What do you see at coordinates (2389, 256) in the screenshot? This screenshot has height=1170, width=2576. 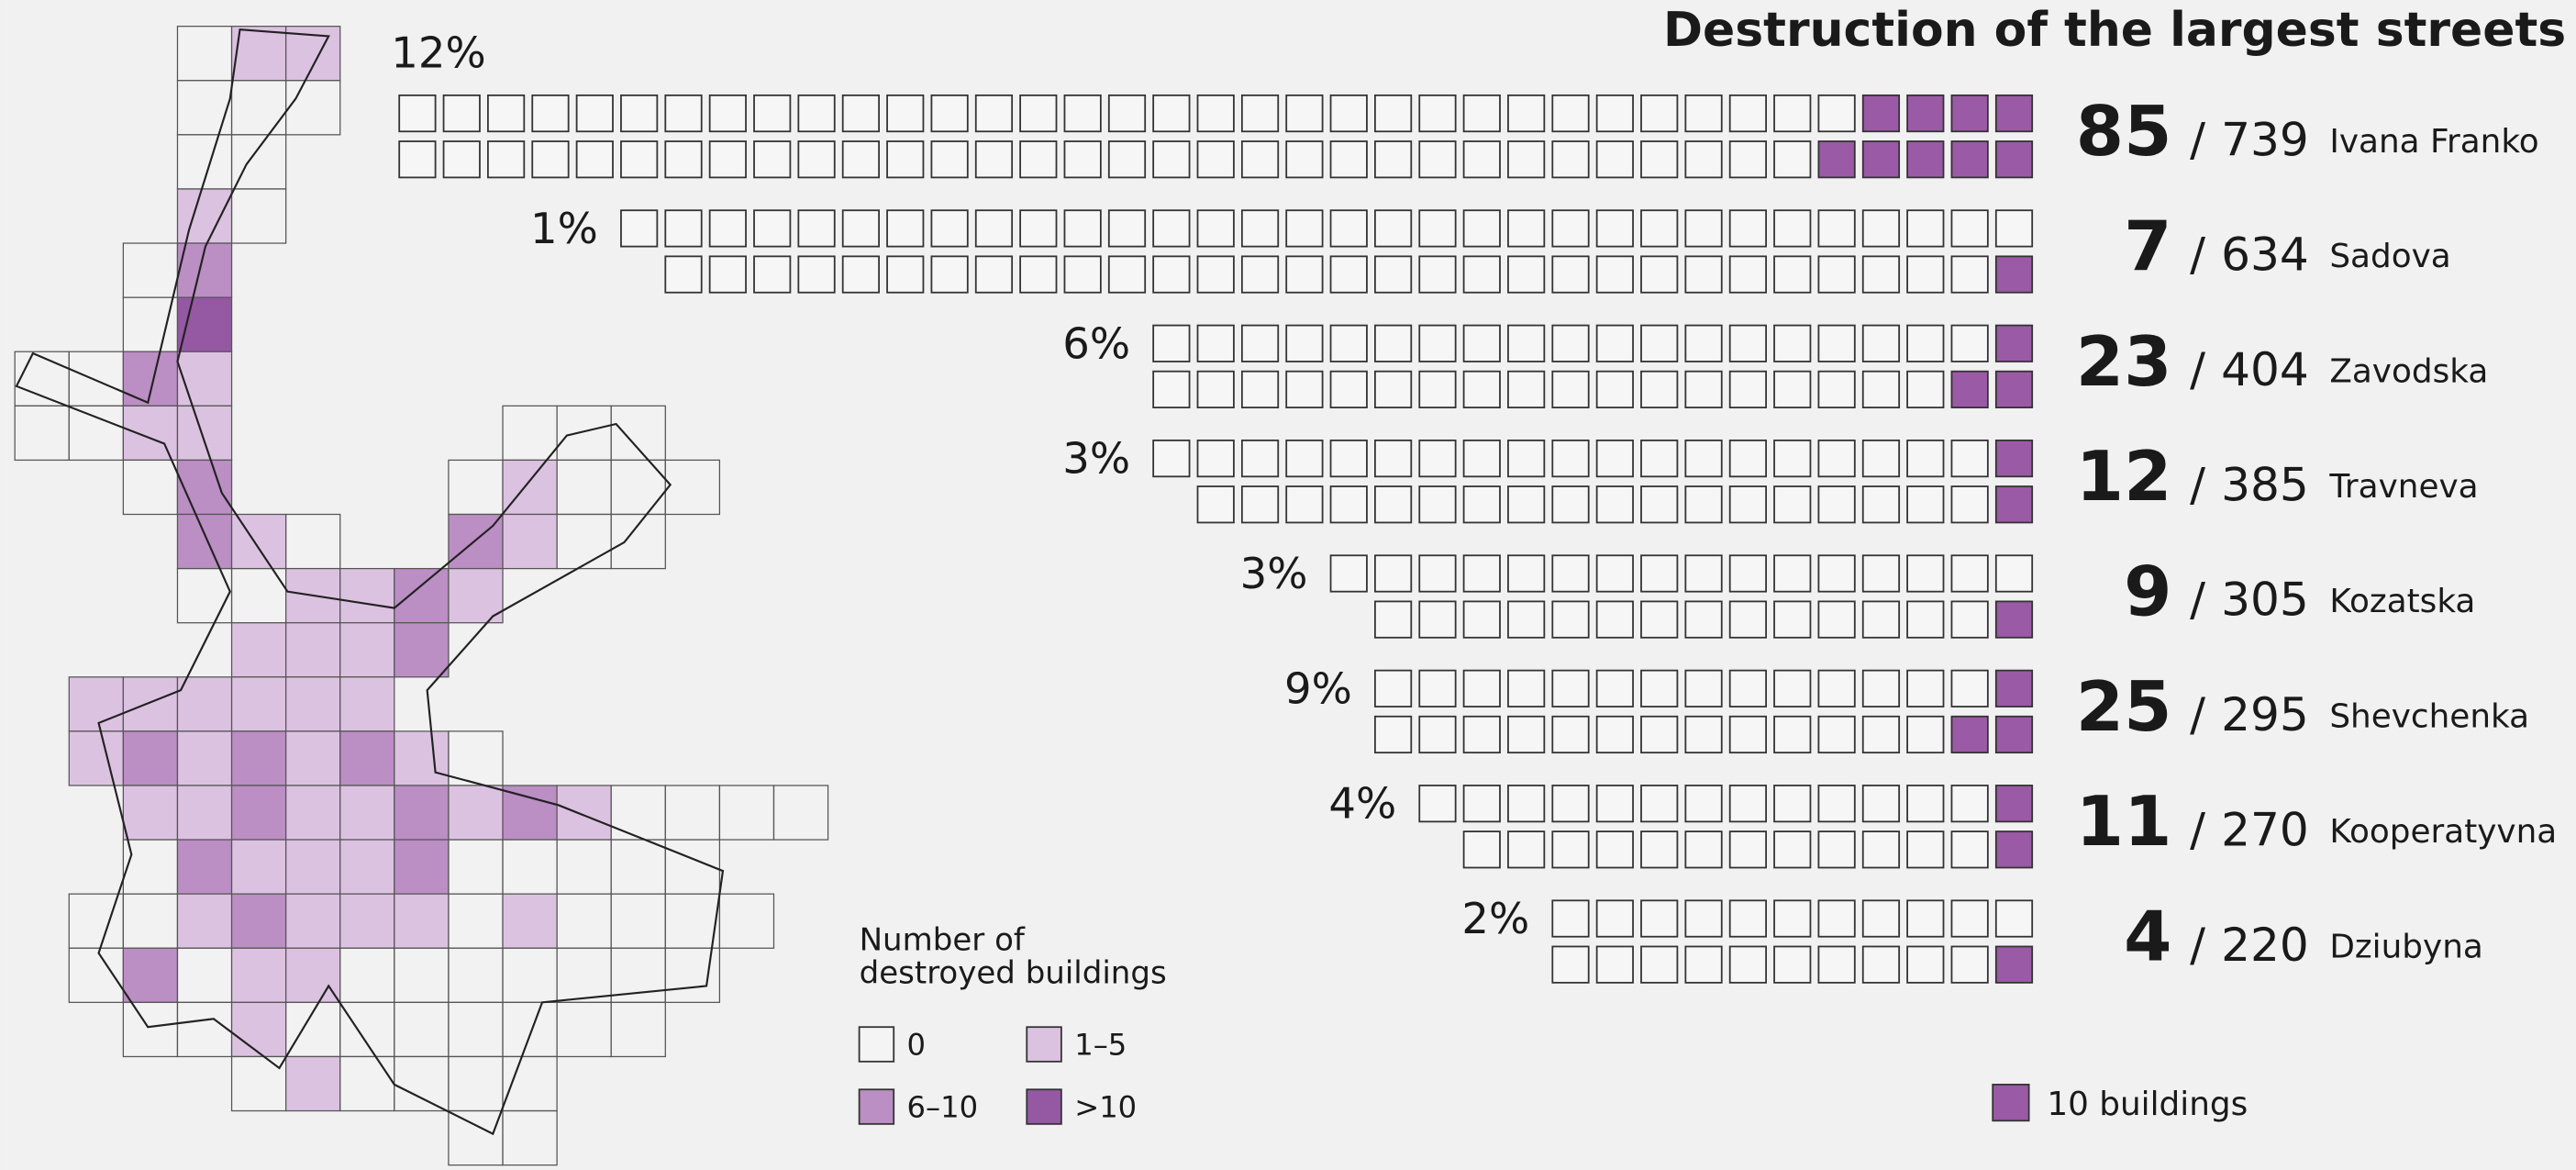 I see `street-name: Sadova` at bounding box center [2389, 256].